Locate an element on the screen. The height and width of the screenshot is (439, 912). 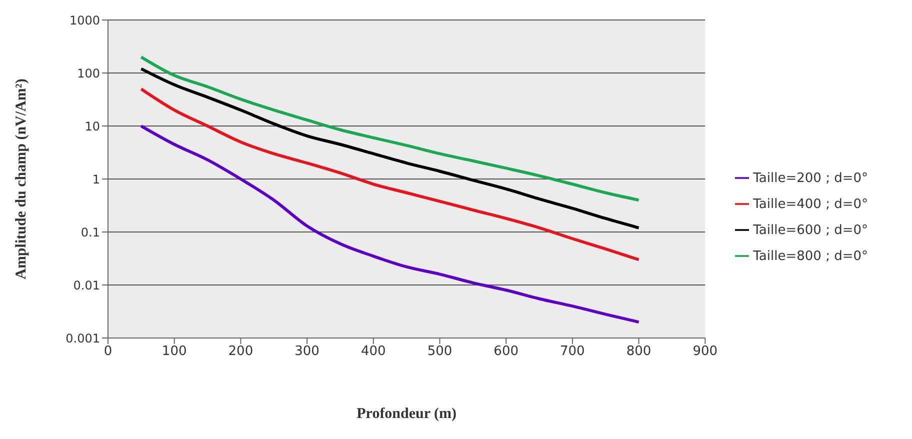
y-tick-label: 1000 is located at coordinates (84, 20).